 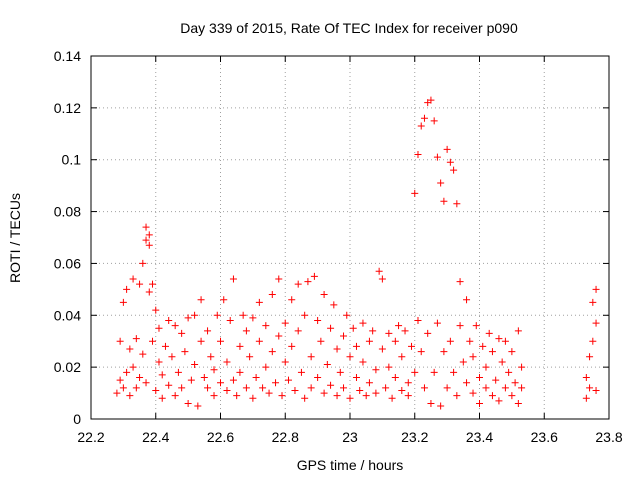 I want to click on x-tick-label: 23.4, so click(x=479, y=437).